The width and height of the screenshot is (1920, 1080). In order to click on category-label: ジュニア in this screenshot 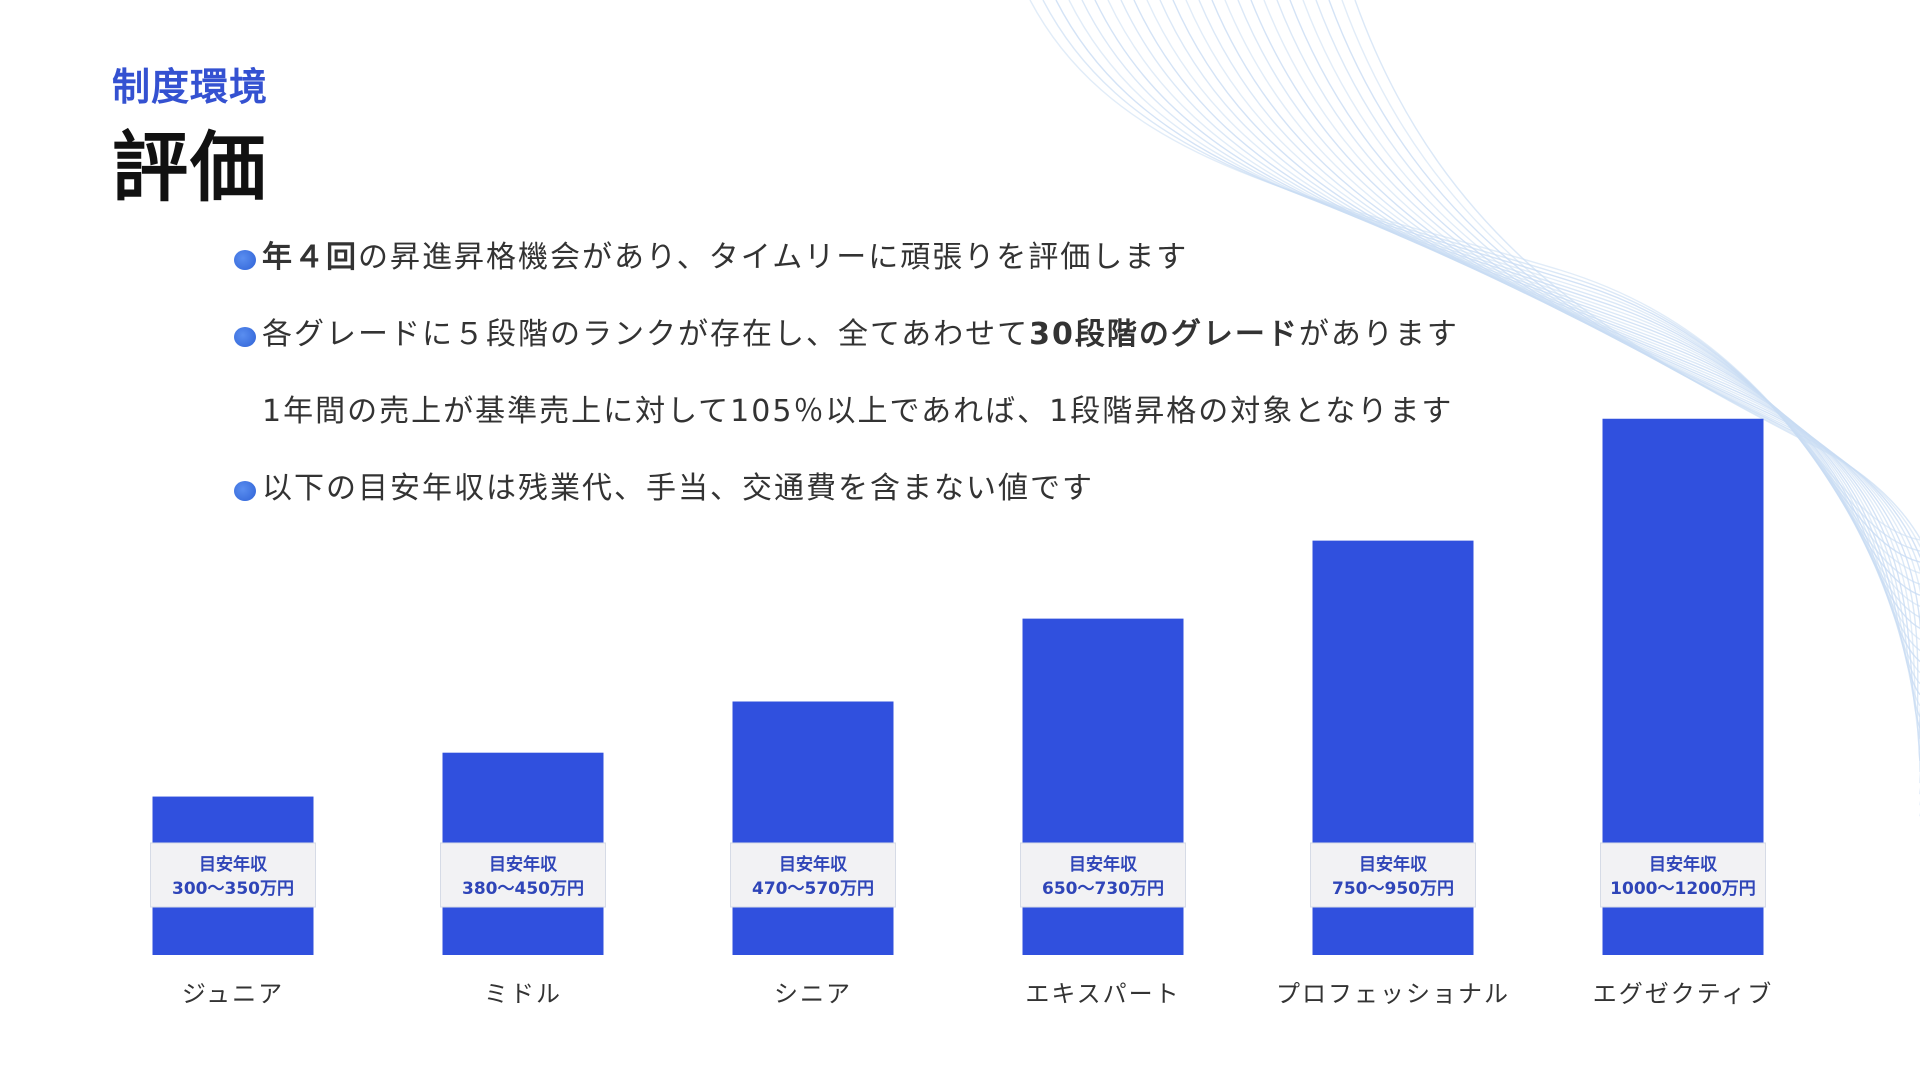, I will do `click(233, 994)`.